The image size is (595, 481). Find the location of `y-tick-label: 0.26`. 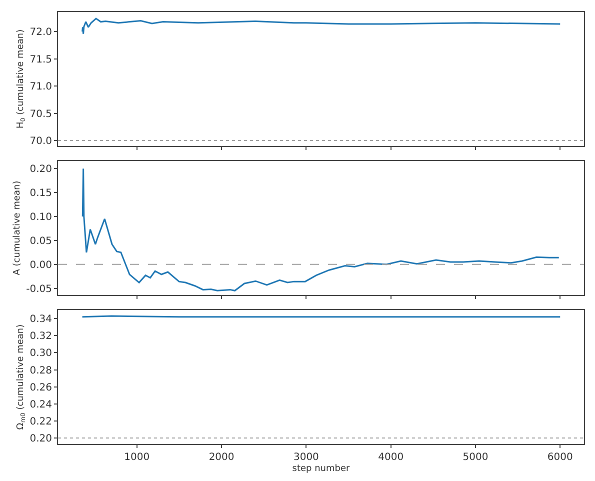

y-tick-label: 0.26 is located at coordinates (41, 388).